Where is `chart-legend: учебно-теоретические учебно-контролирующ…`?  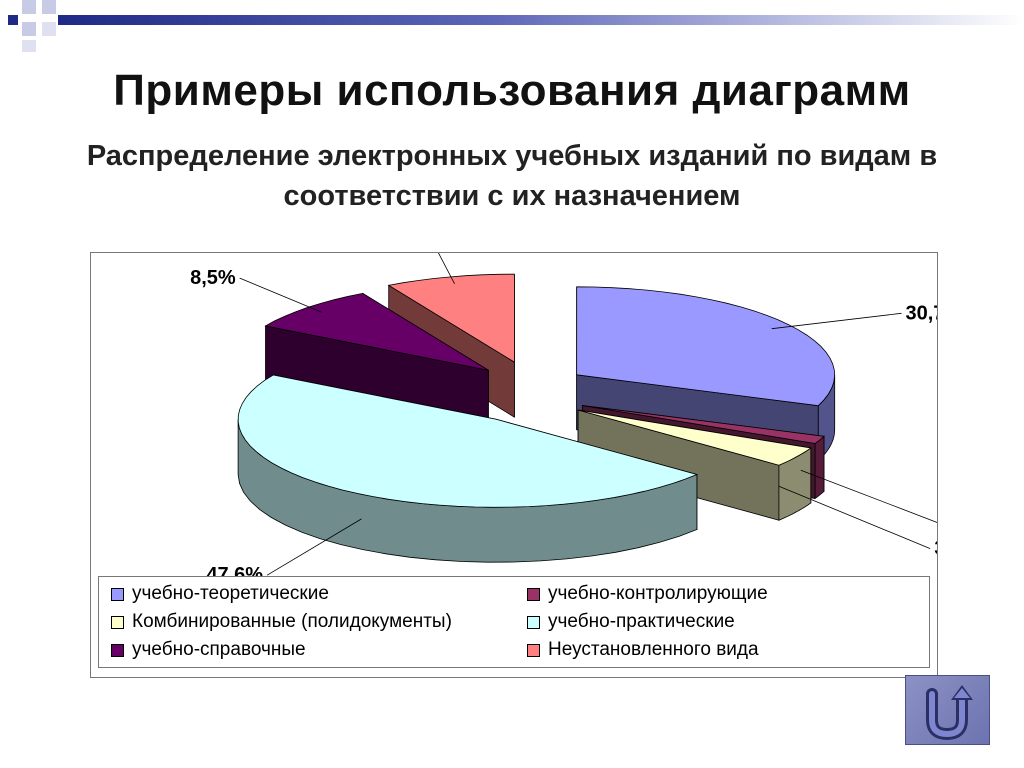
chart-legend: учебно-теоретические учебно-контролирующ… is located at coordinates (514, 622).